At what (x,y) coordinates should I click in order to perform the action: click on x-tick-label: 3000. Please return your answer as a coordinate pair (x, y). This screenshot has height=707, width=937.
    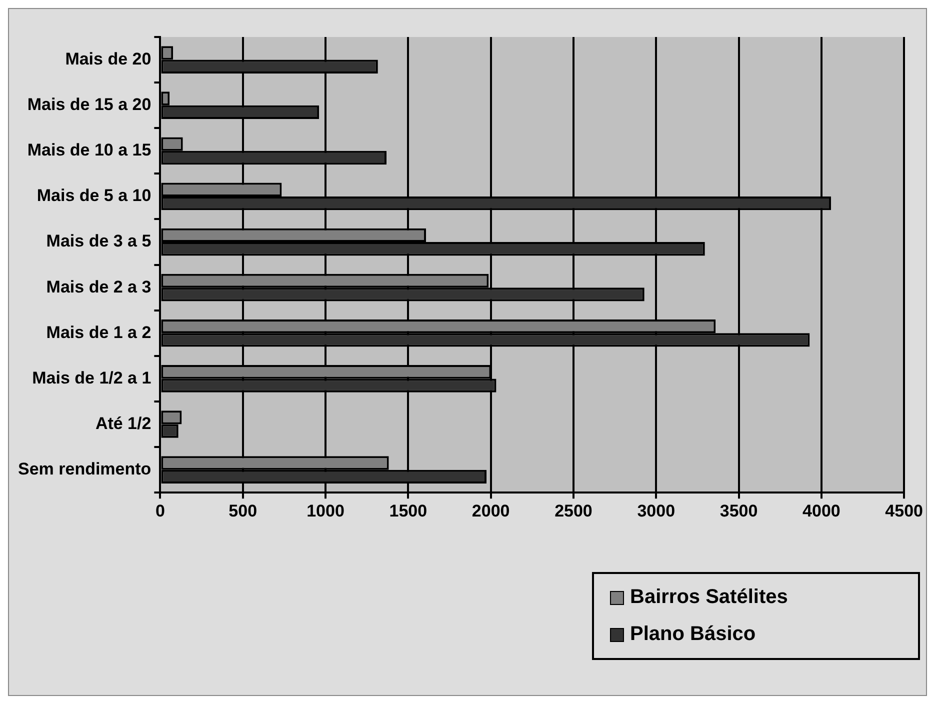
    Looking at the image, I should click on (656, 510).